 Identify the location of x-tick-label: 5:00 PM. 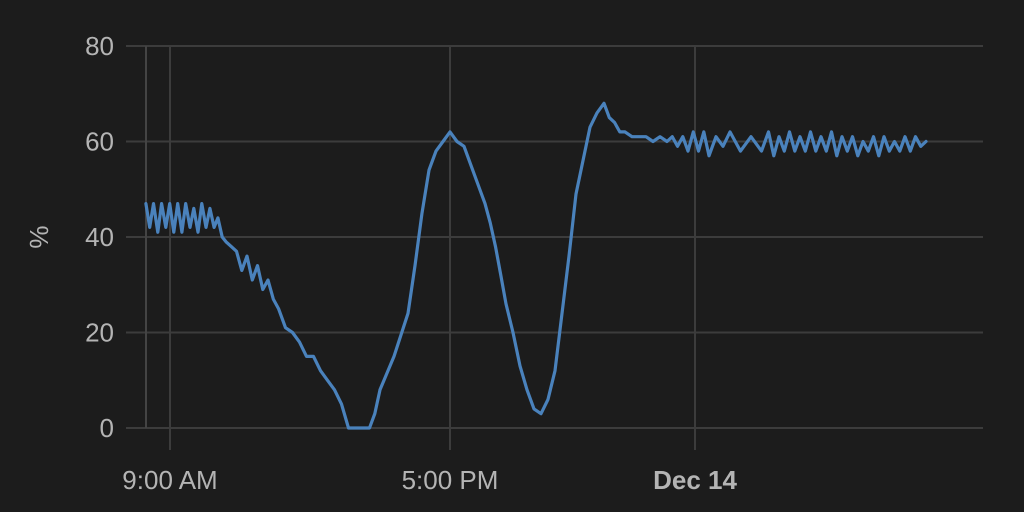
(450, 480).